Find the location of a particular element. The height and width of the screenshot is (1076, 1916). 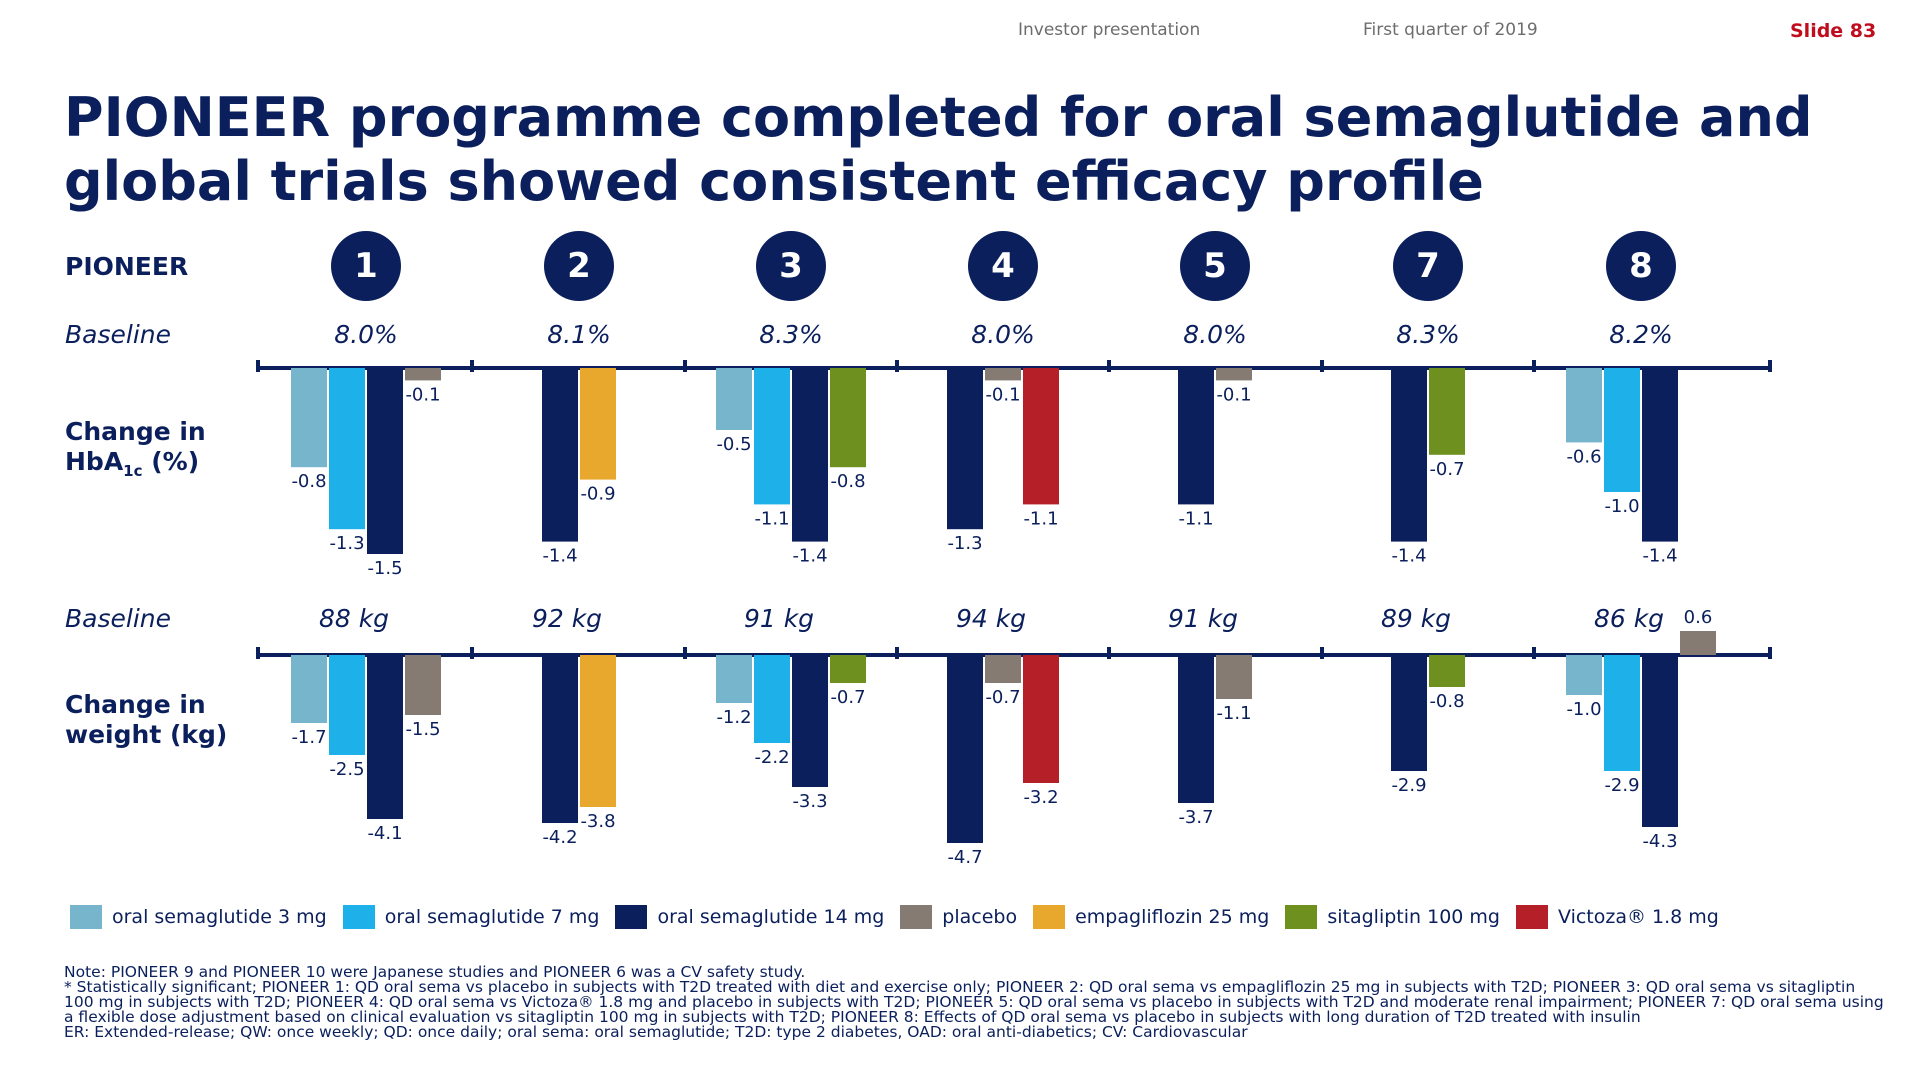

weight-label-line1: Change in is located at coordinates (135, 704).